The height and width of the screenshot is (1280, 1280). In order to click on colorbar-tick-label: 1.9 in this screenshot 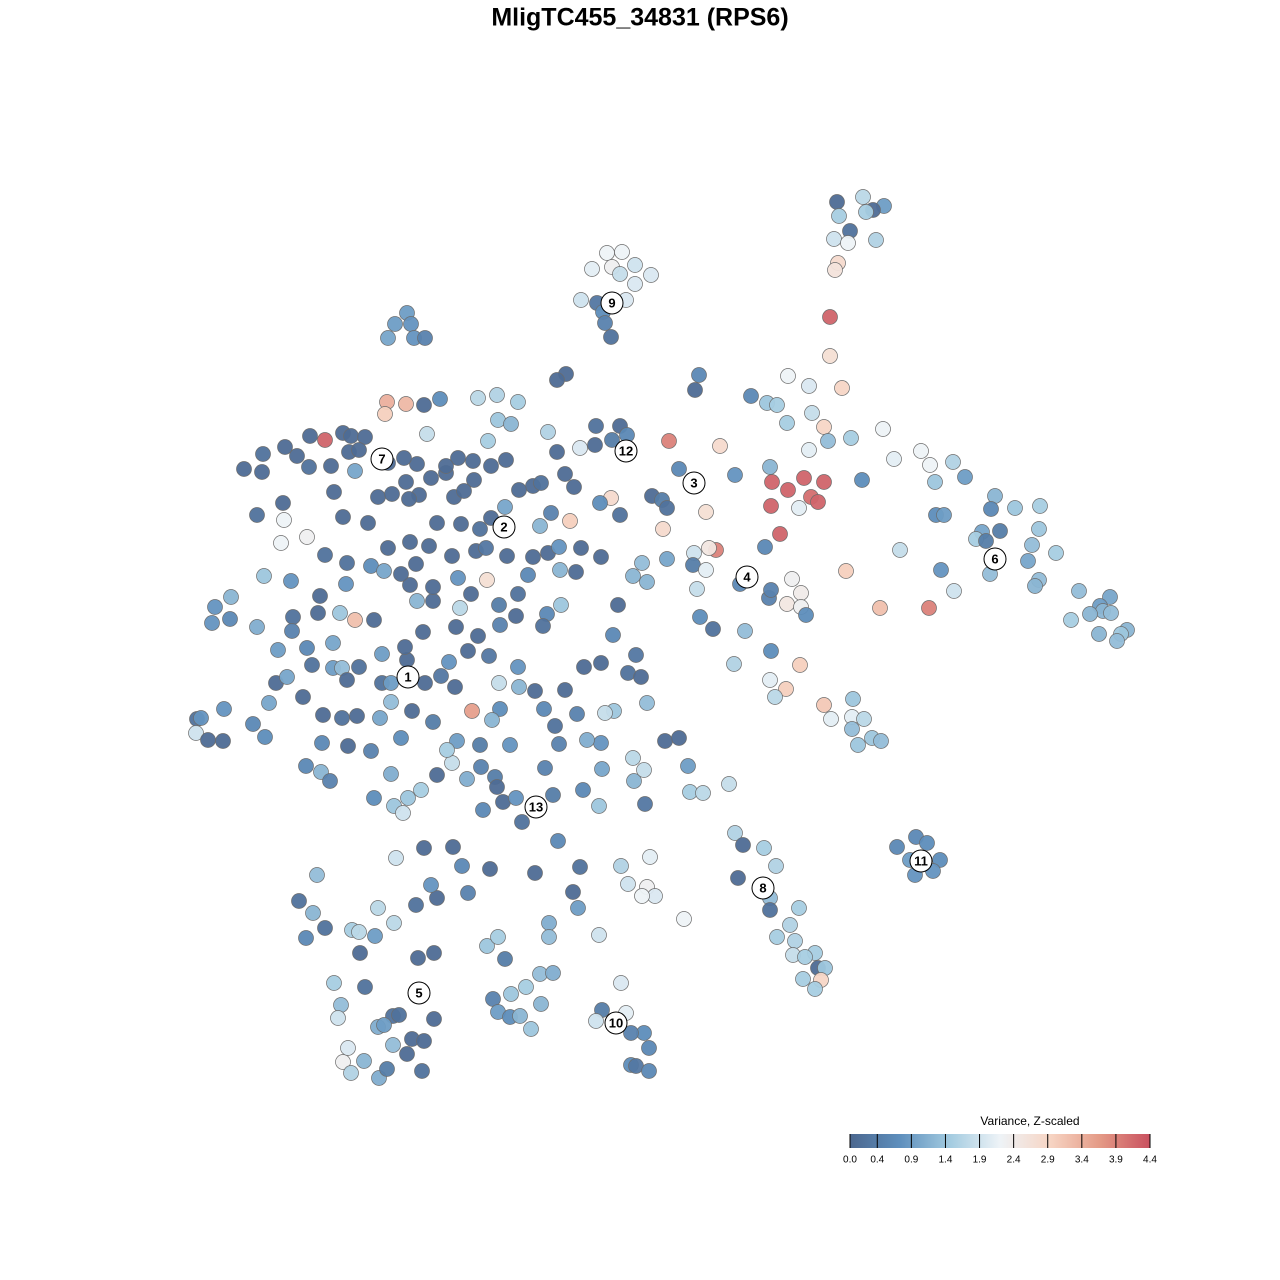, I will do `click(980, 1160)`.